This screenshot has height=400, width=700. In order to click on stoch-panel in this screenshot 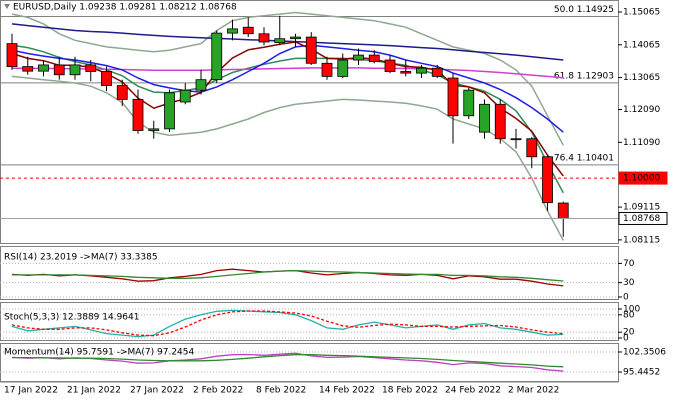, I will do `click(309, 321)`.